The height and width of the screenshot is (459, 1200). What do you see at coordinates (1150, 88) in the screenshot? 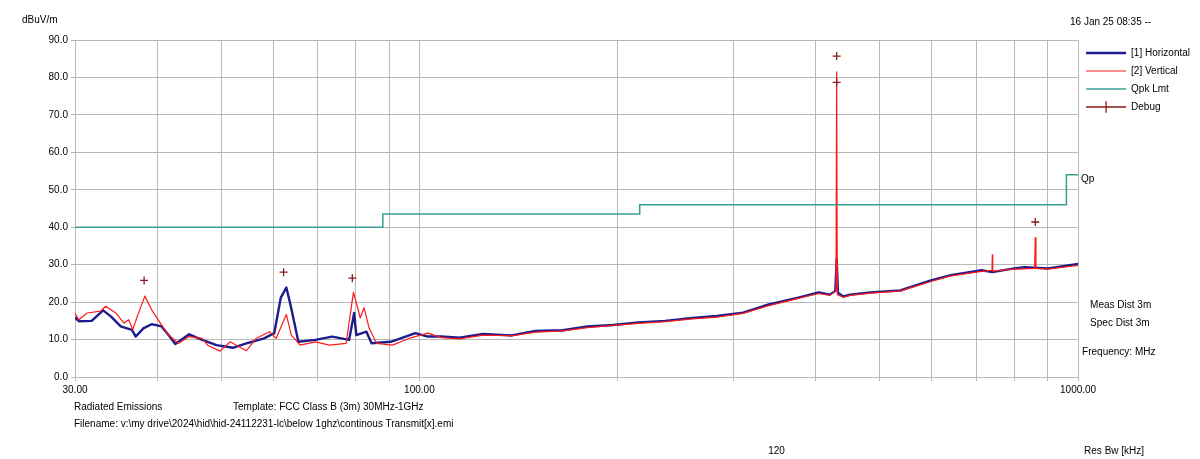
I see `legend-label: Qpk Lmt` at bounding box center [1150, 88].